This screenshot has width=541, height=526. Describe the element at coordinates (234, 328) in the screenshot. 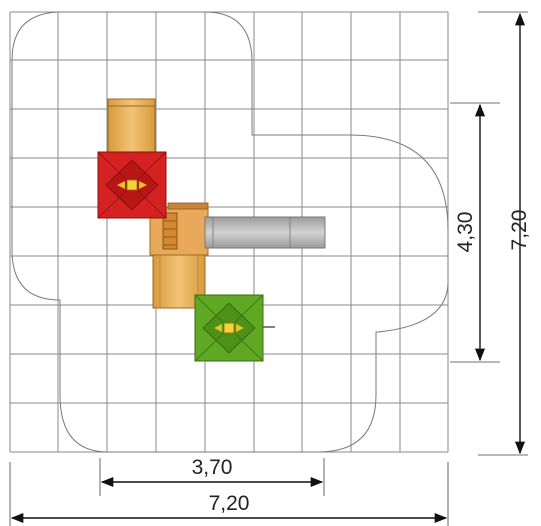

I see `green-roof-tower` at that location.